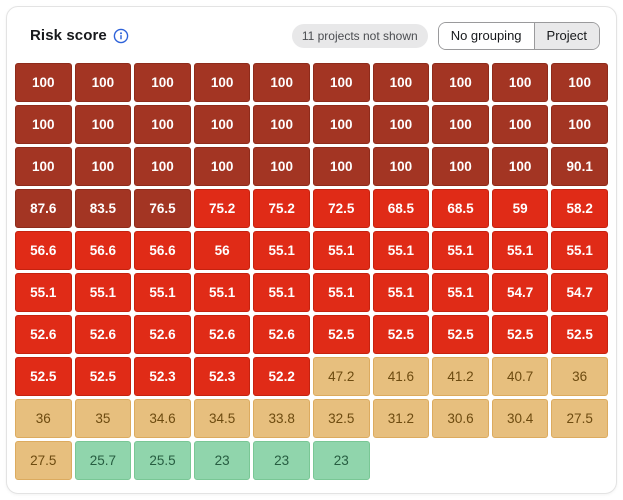 This screenshot has height=500, width=623. I want to click on toggle-option-no-grouping: No grouping, so click(486, 36).